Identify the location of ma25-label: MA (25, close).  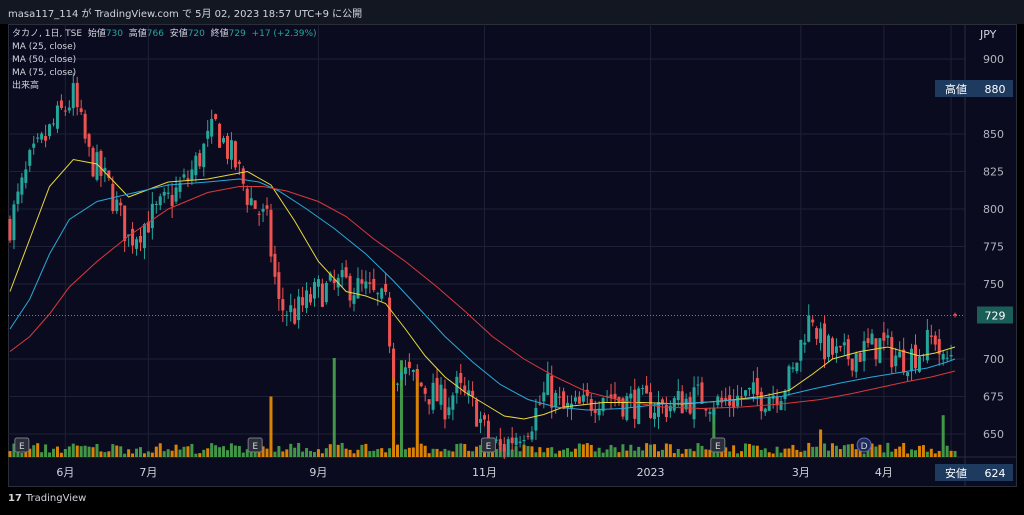
(44, 47).